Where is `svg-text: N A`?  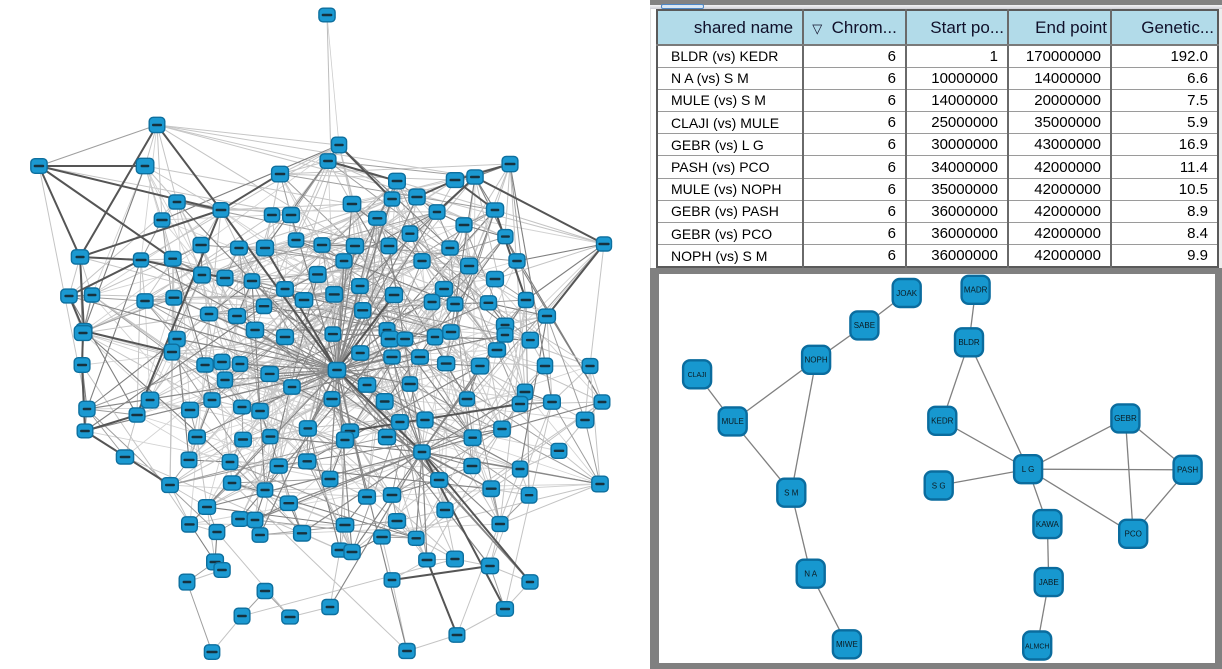 svg-text: N A is located at coordinates (811, 574).